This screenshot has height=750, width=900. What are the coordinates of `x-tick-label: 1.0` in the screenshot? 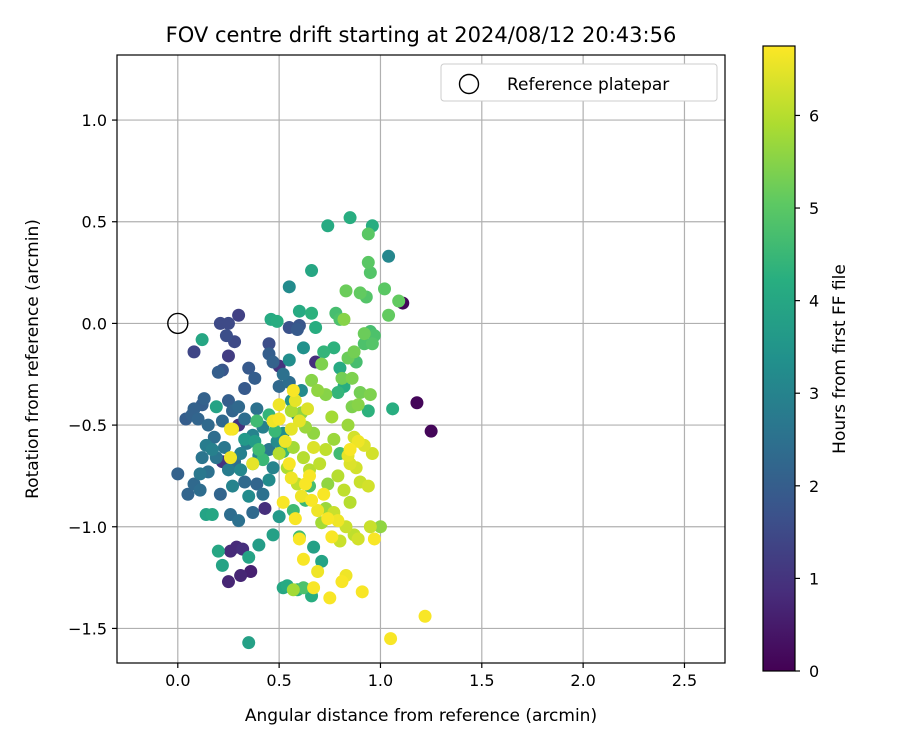 It's located at (380, 680).